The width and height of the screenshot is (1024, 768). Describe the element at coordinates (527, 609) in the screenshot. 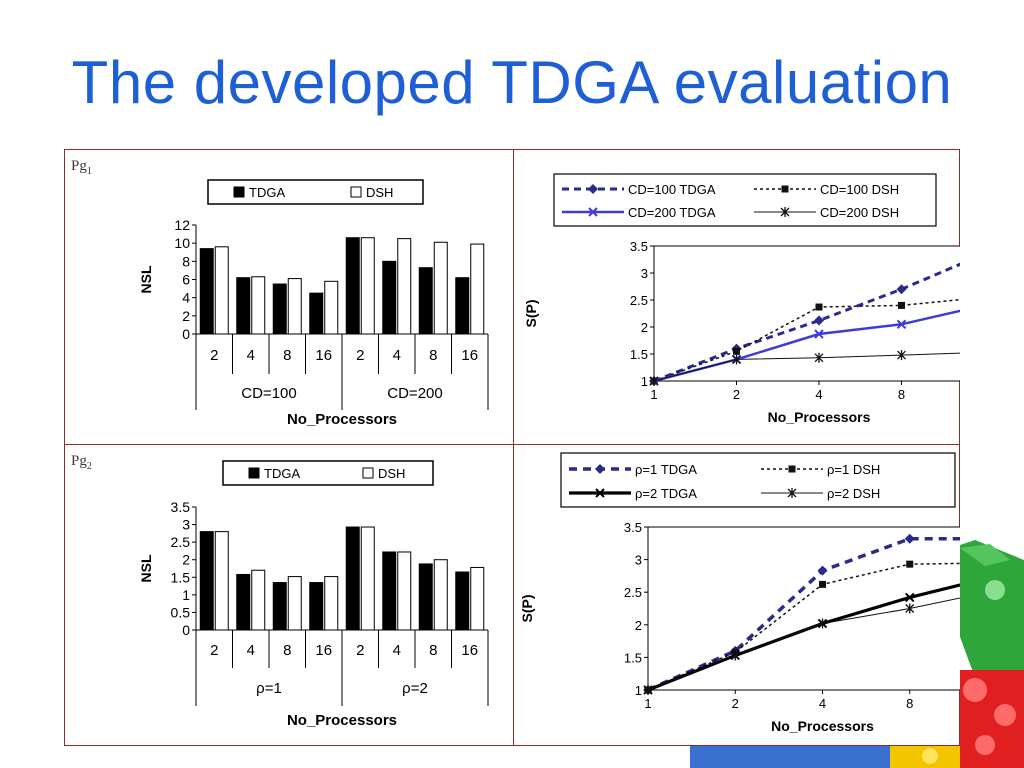

I see `y-axis-label: S(P)` at that location.